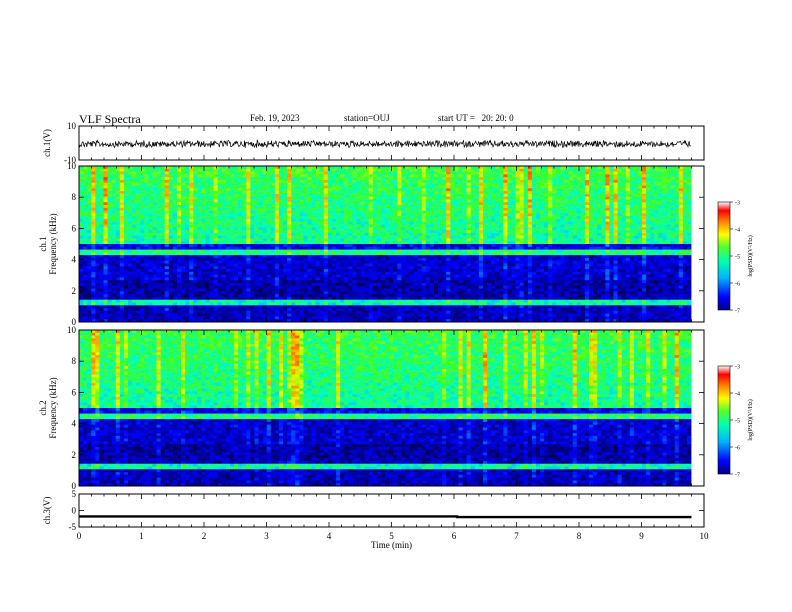 The width and height of the screenshot is (792, 612). I want to click on ch1-waveform-line, so click(385, 144).